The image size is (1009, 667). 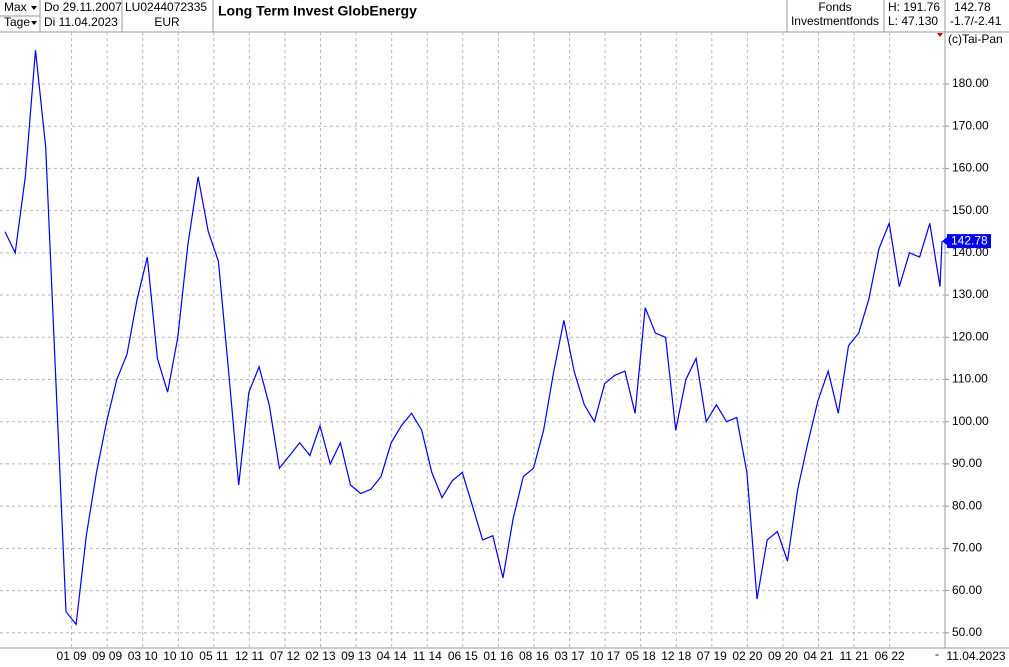 What do you see at coordinates (970, 421) in the screenshot?
I see `y-tick-label: 100.00` at bounding box center [970, 421].